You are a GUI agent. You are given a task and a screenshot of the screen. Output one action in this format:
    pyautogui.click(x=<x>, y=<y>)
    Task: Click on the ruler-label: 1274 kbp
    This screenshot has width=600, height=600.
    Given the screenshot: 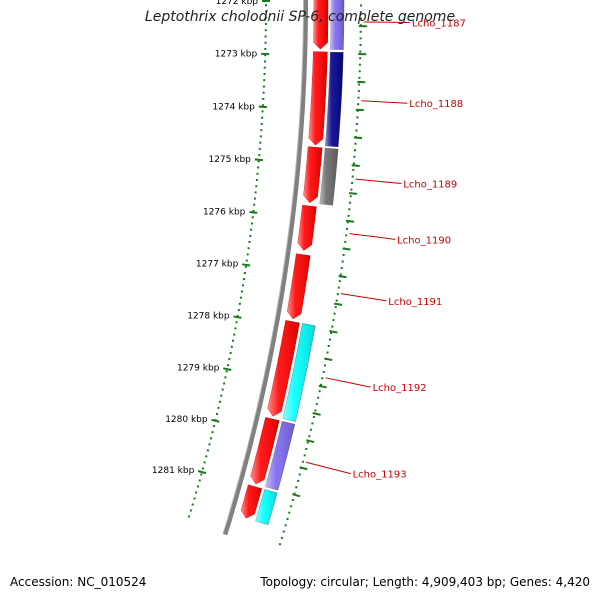 What is the action you would take?
    pyautogui.click(x=233, y=107)
    